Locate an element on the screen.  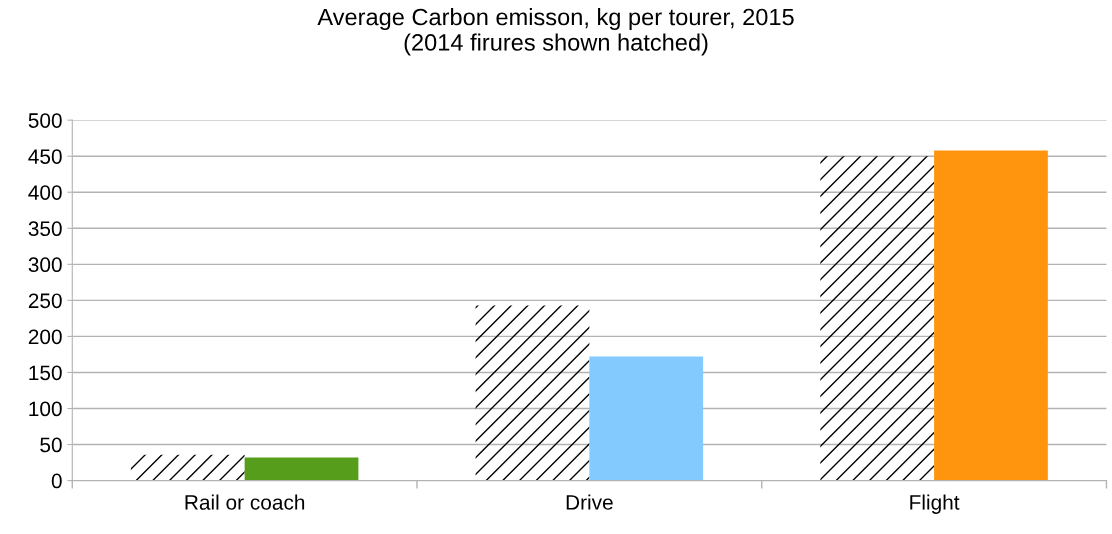
y-tick-label: 450 is located at coordinates (45, 156).